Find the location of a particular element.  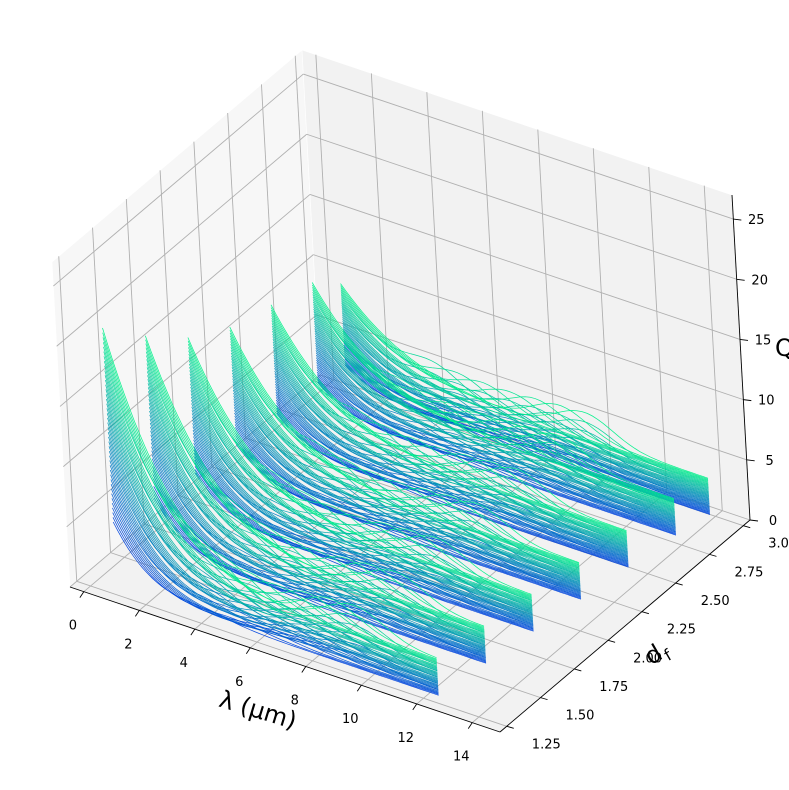

y-tick-labels: 1.25 1.50 1.75 2.00 2.25 2.50 2.75 3.00 is located at coordinates (660, 645).